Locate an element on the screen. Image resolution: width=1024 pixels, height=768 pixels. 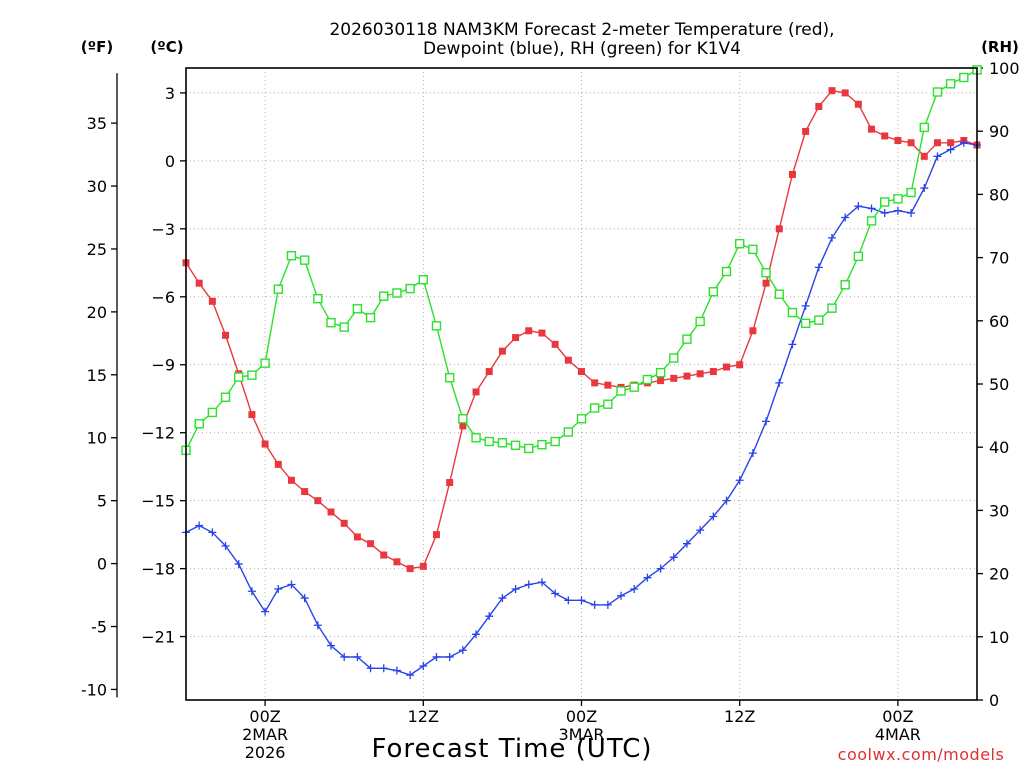
celsius-tick-label: −12 is located at coordinates (158, 433).